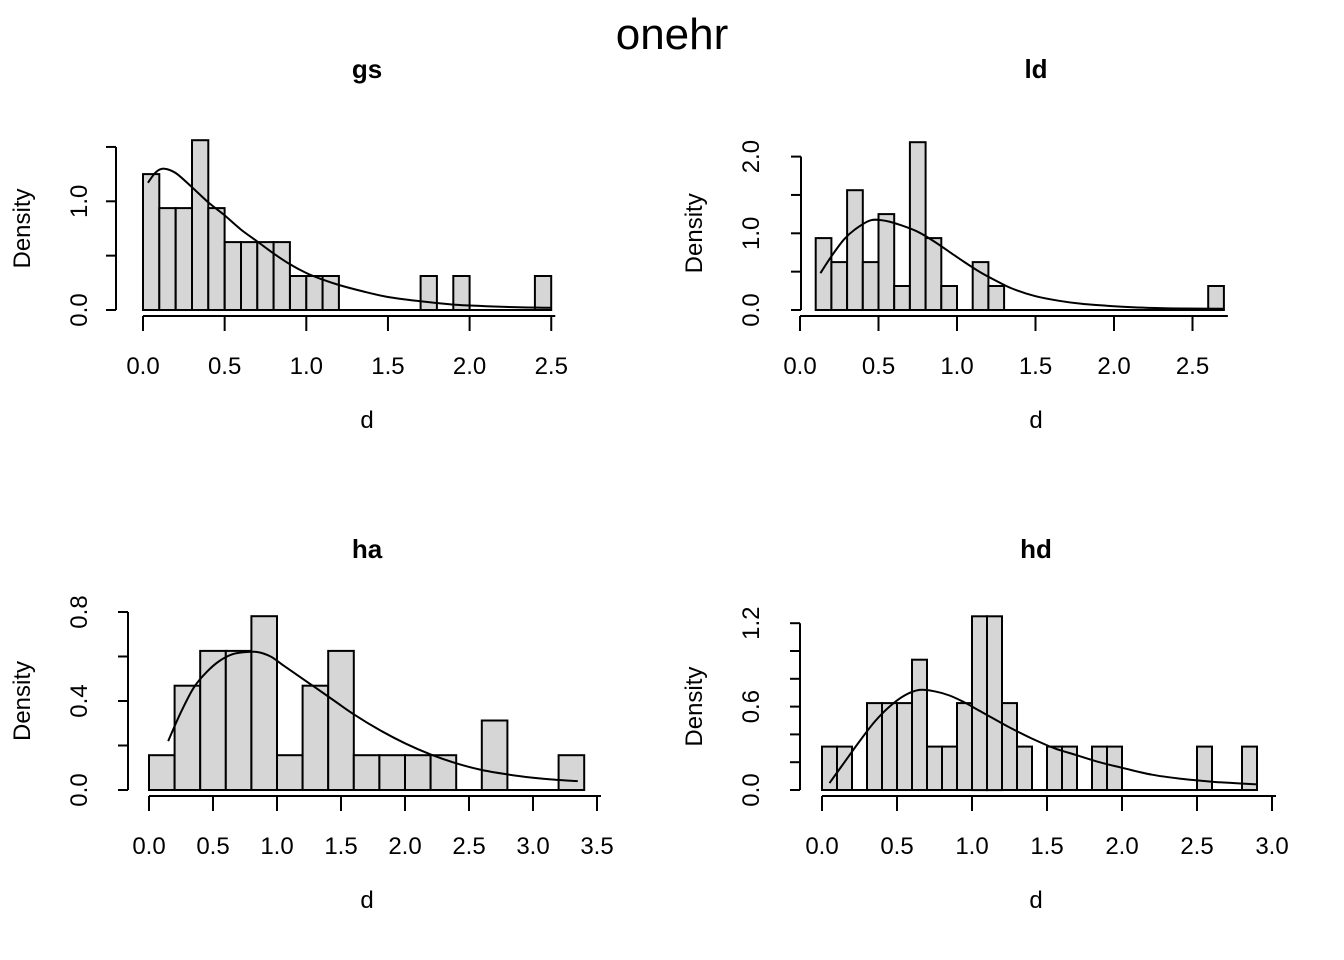  I want to click on y-tick-label: 1.0, so click(751, 233).